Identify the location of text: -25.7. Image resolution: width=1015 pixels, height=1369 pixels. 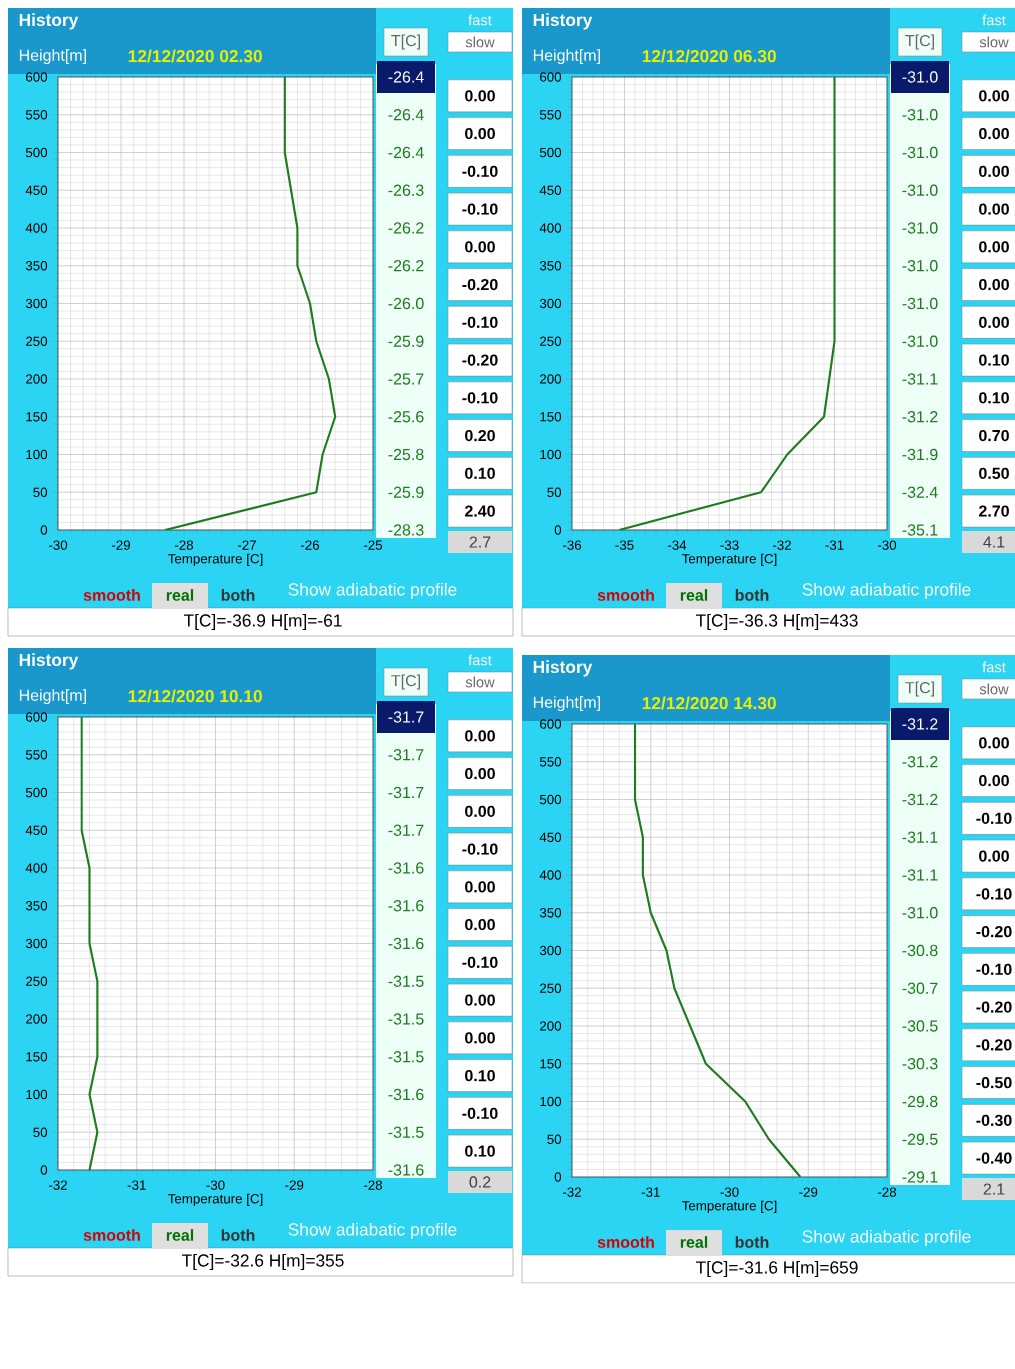
(406, 379).